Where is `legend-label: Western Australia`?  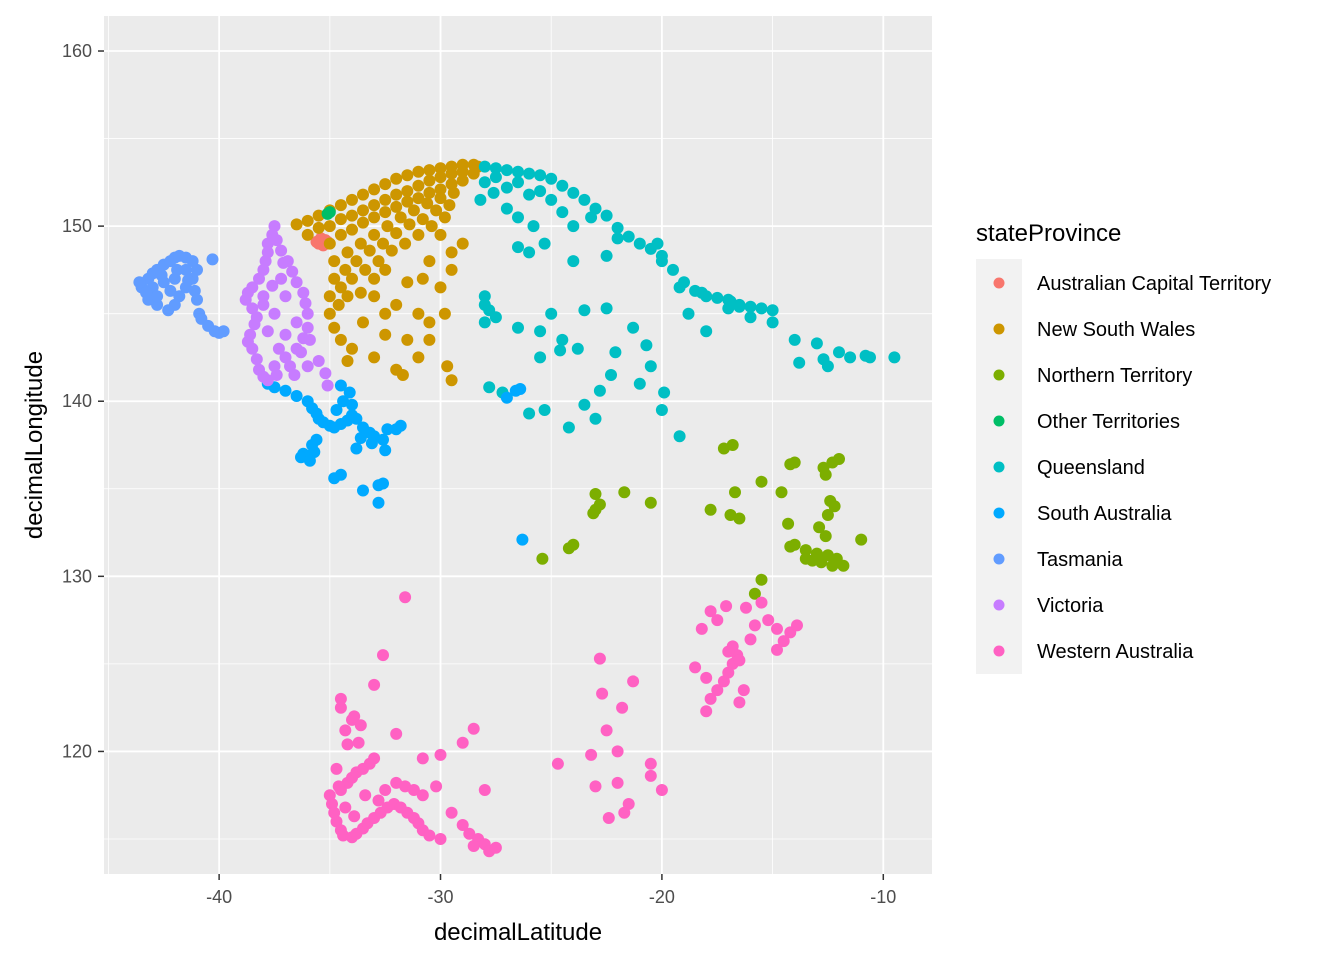 legend-label: Western Australia is located at coordinates (1115, 652).